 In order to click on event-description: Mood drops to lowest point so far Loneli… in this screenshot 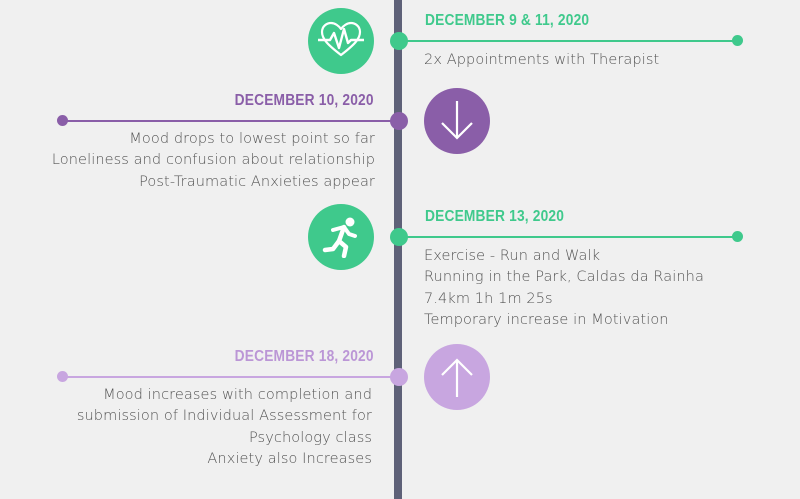, I will do `click(213, 161)`.